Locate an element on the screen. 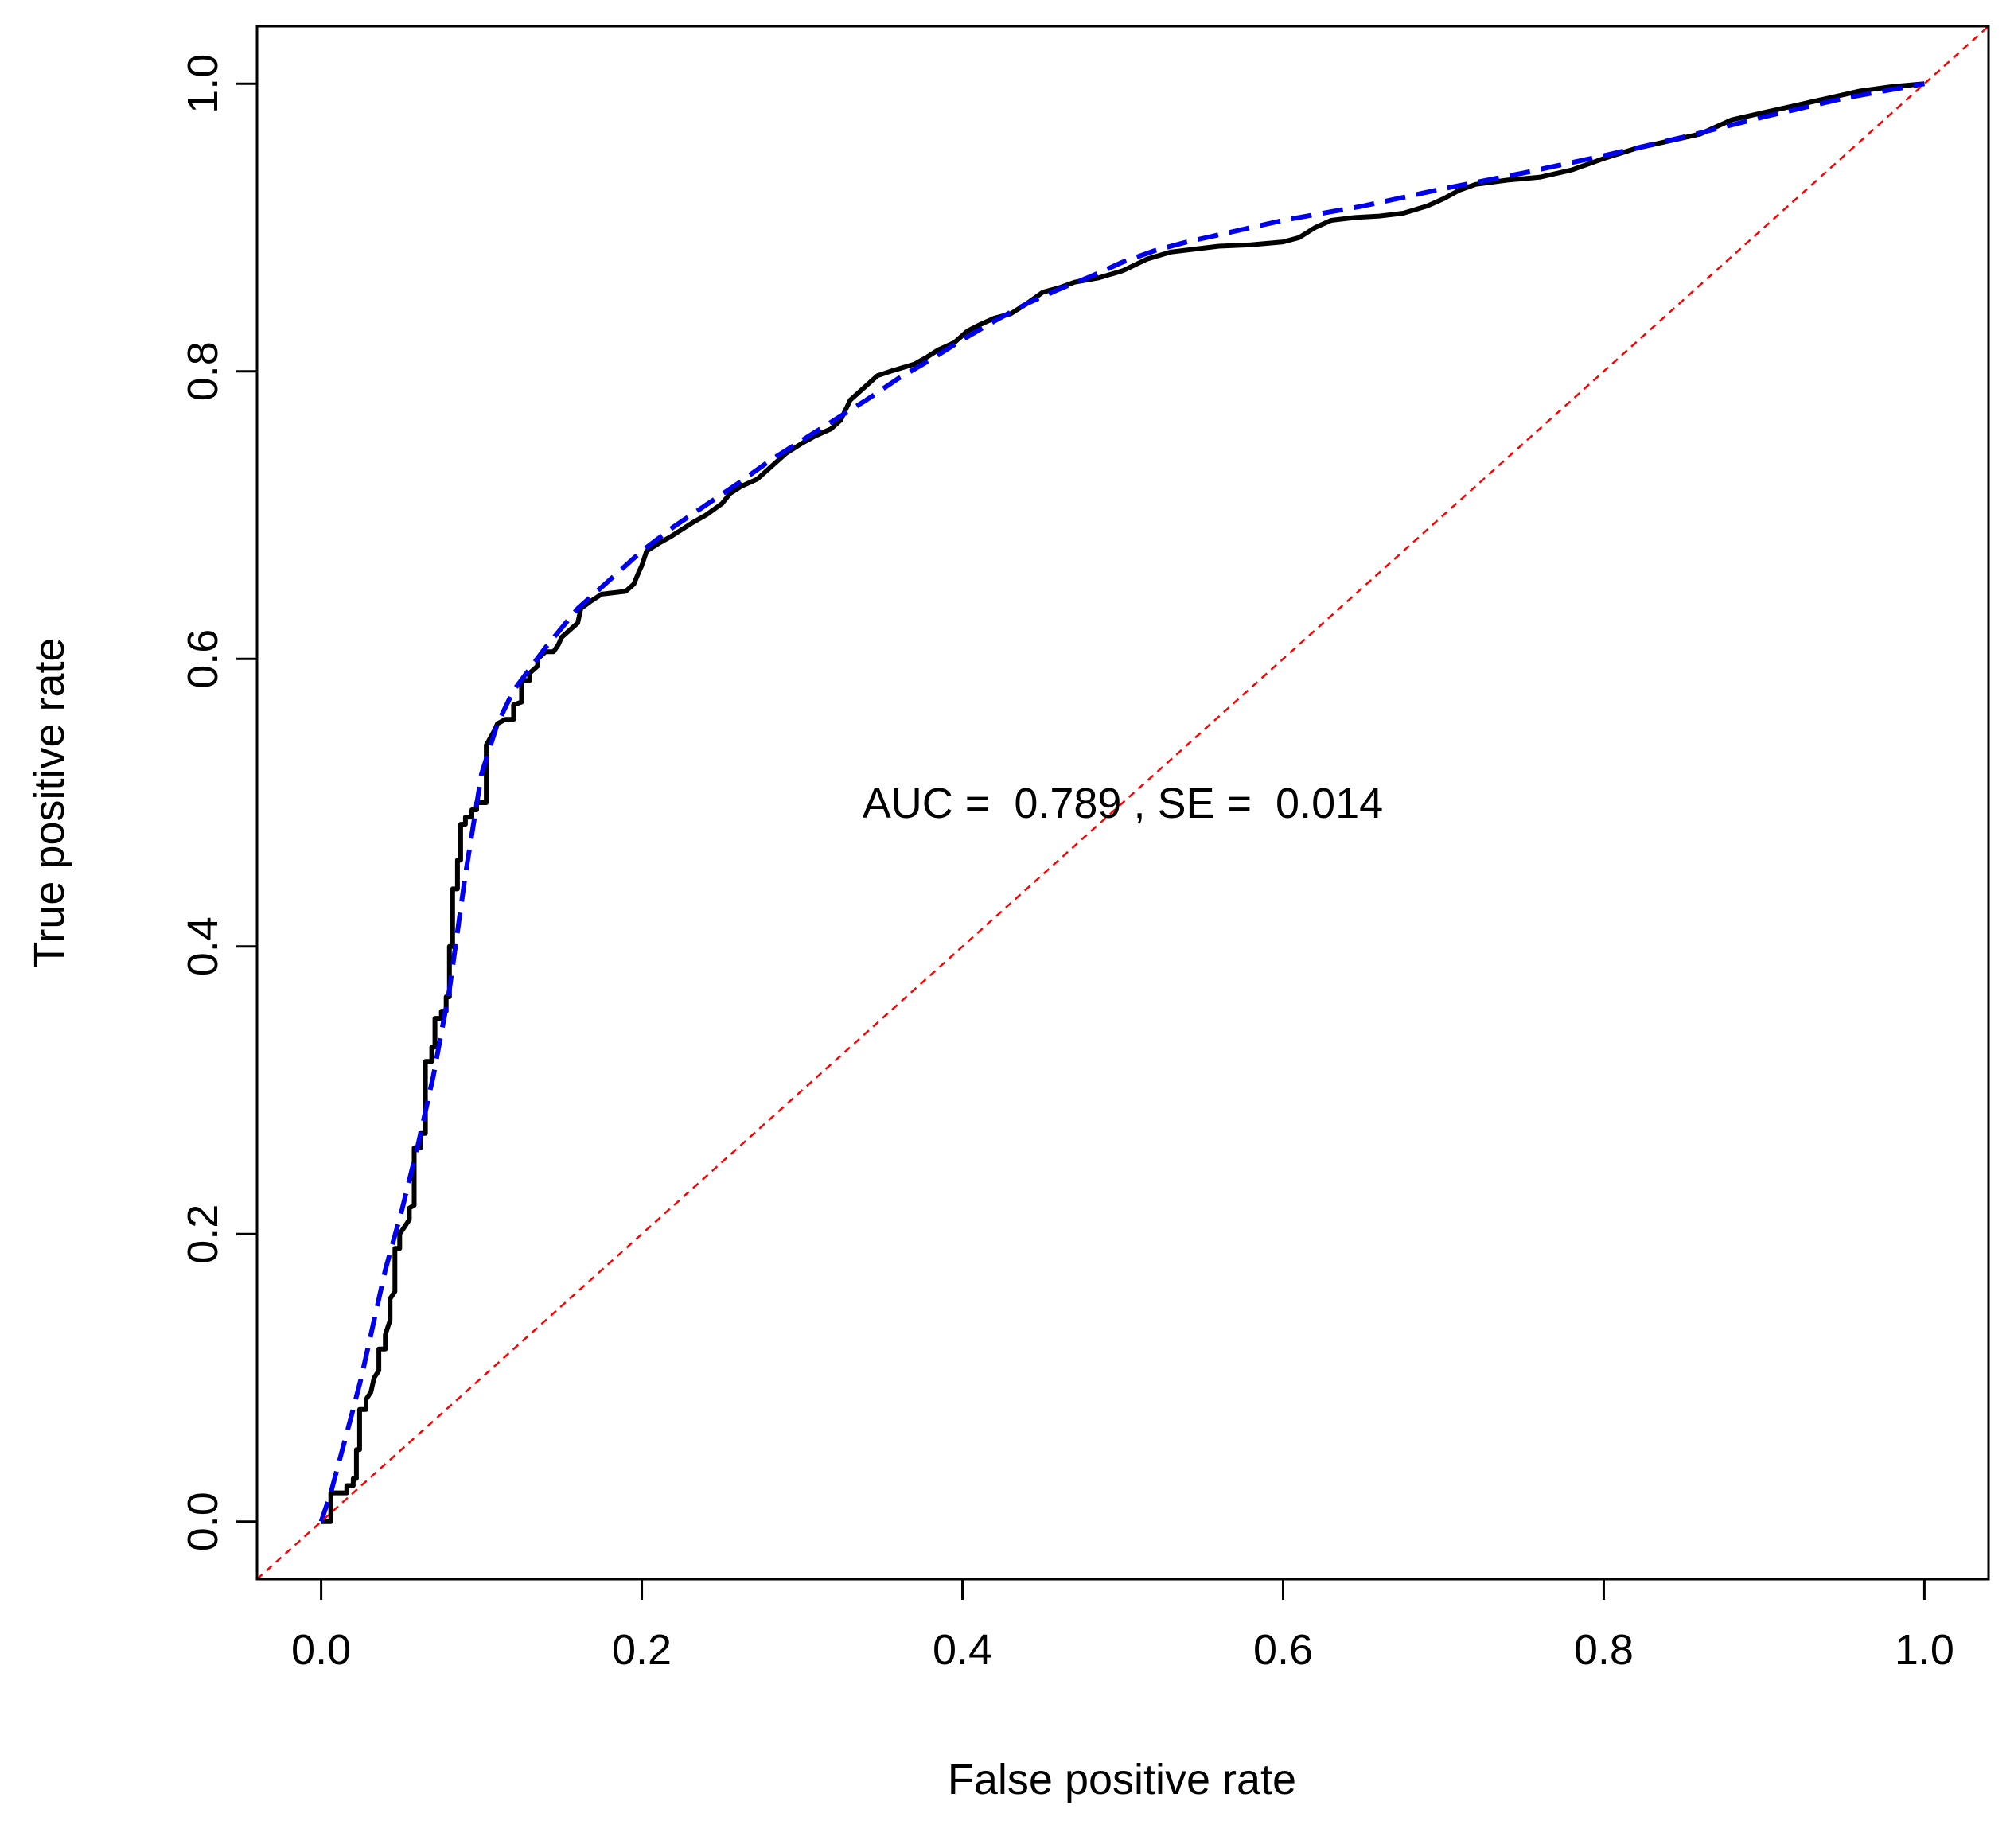 The image size is (2014, 1848). x-axis-label: False positive rate is located at coordinates (1122, 1779).